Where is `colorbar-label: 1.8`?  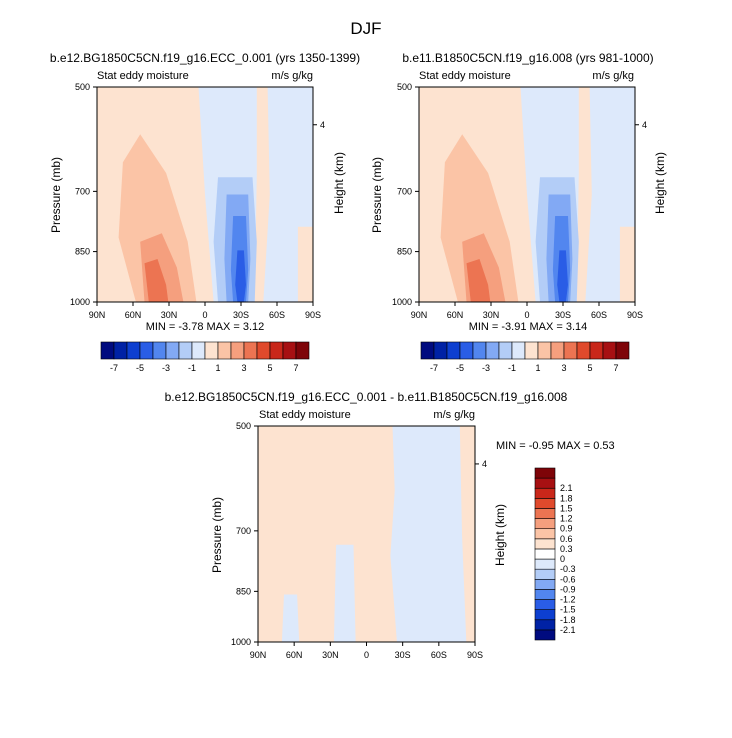 colorbar-label: 1.8 is located at coordinates (566, 498).